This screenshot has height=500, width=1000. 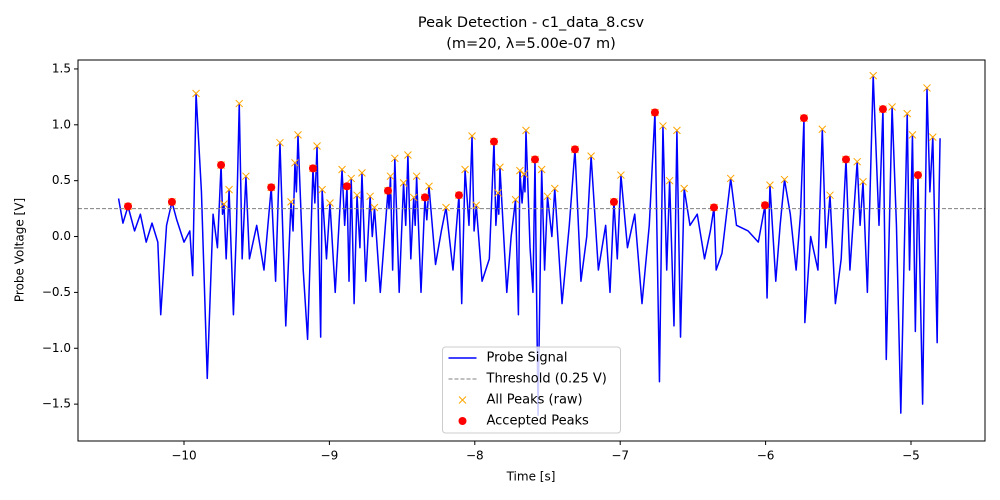 What do you see at coordinates (61, 180) in the screenshot?
I see `y-tick-label: 0.5` at bounding box center [61, 180].